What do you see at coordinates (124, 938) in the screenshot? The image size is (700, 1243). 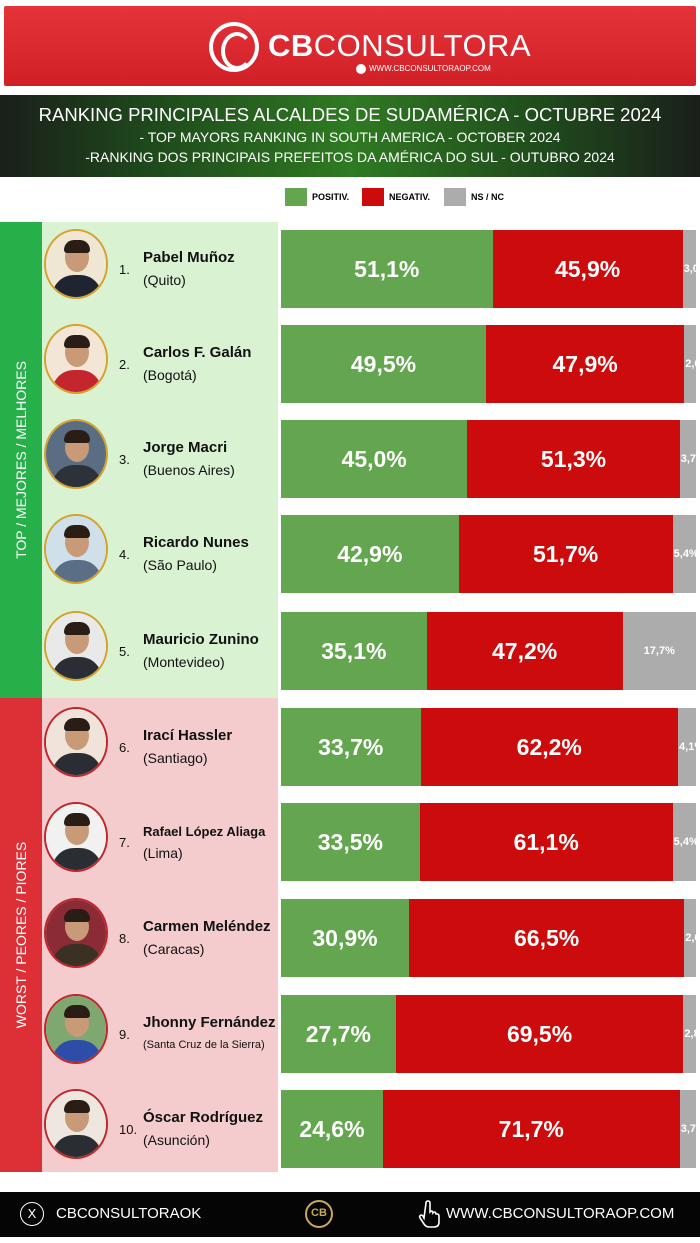 I see `rank-number: 8.` at bounding box center [124, 938].